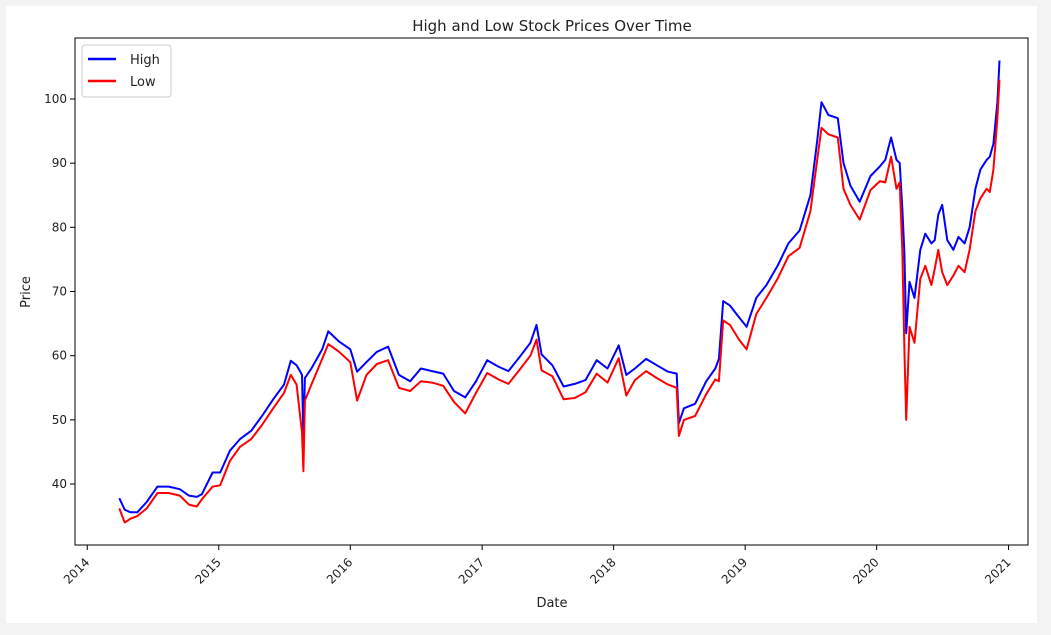 Image resolution: width=1051 pixels, height=635 pixels. Describe the element at coordinates (602, 570) in the screenshot. I see `x-tick-label-2018: 2018` at that location.